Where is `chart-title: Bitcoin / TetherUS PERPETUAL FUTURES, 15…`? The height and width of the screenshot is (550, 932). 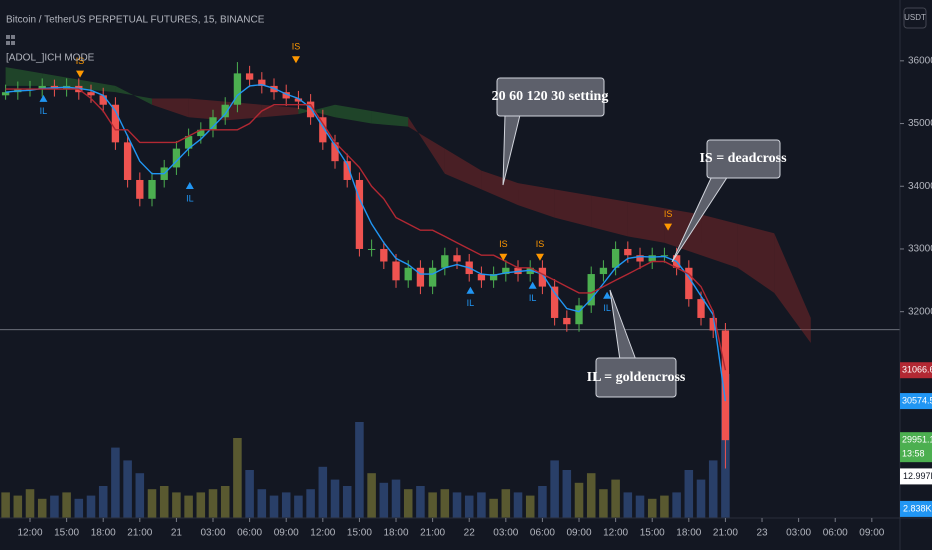
chart-title: Bitcoin / TetherUS PERPETUAL FUTURES, 15… is located at coordinates (135, 20).